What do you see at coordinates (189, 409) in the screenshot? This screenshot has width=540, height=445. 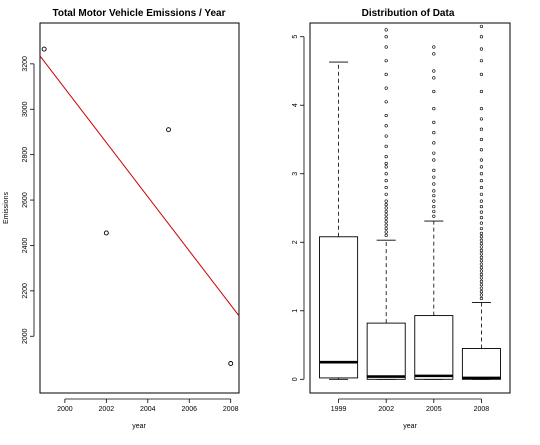 I see `scatter-x-tick-label: 2006` at bounding box center [189, 409].